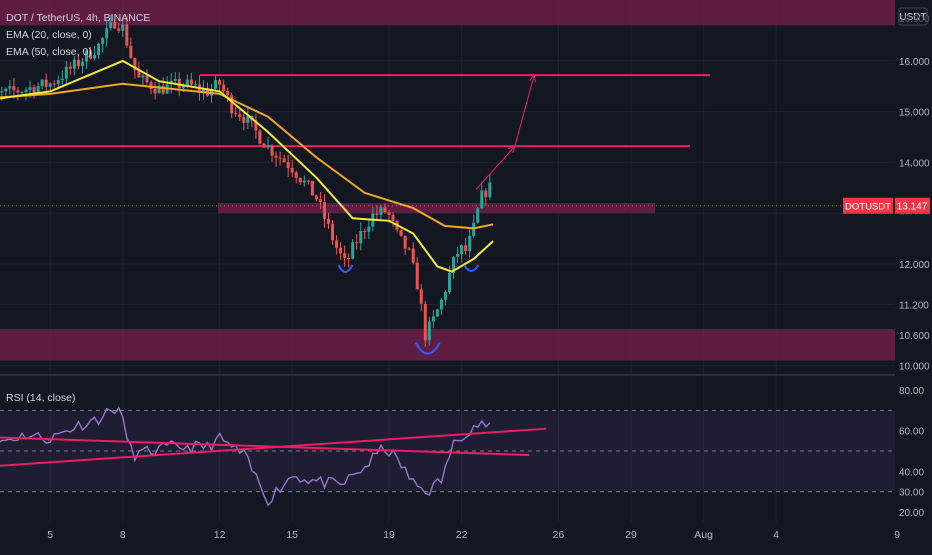 This screenshot has width=932, height=555. Describe the element at coordinates (914, 366) in the screenshot. I see `price-tick-label: 10.000` at that location.